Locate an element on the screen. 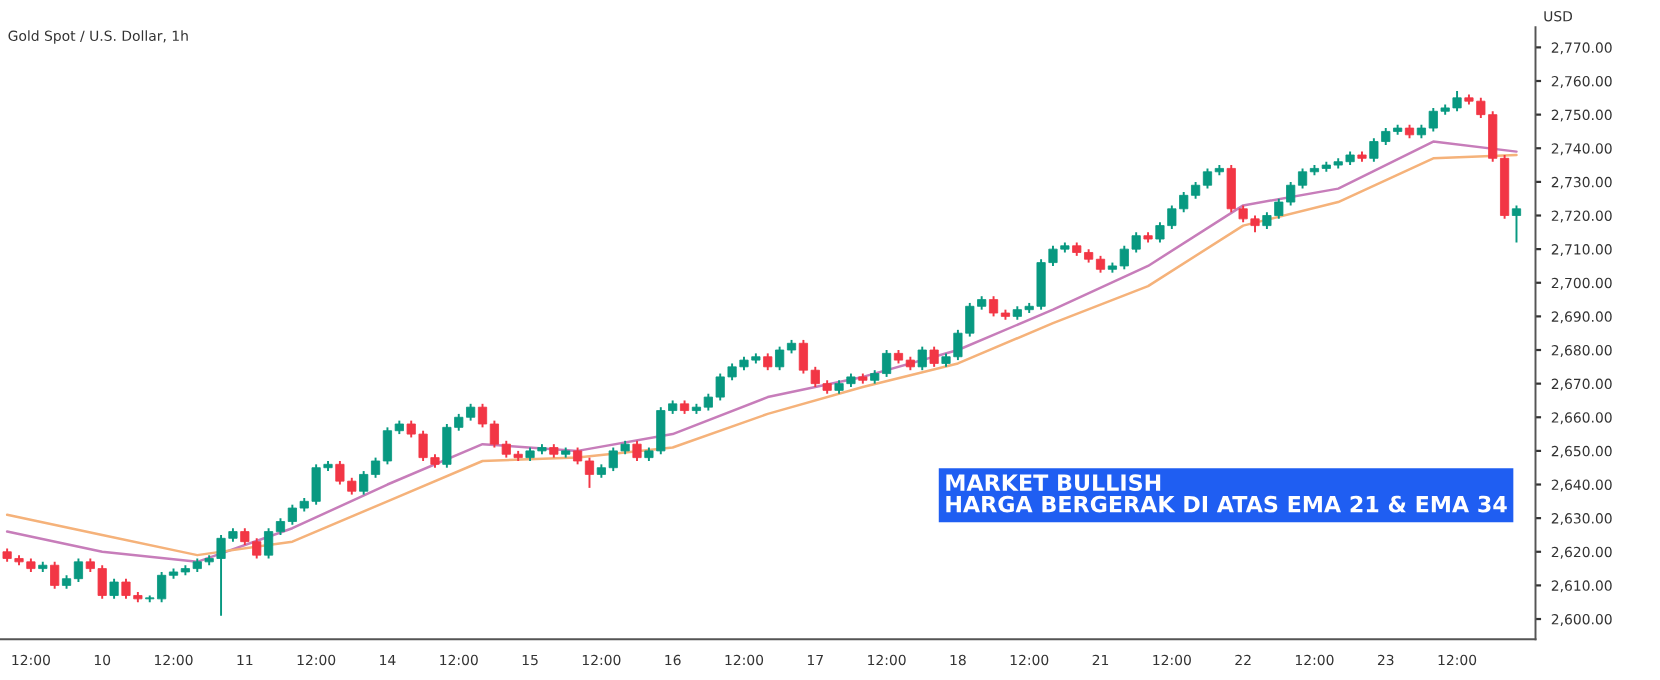 Image resolution: width=1660 pixels, height=680 pixels. annotation: MARKET BULLISH HARGA BERGERAK DI ATAS EMA 21 & EMA 34 is located at coordinates (1226, 493).